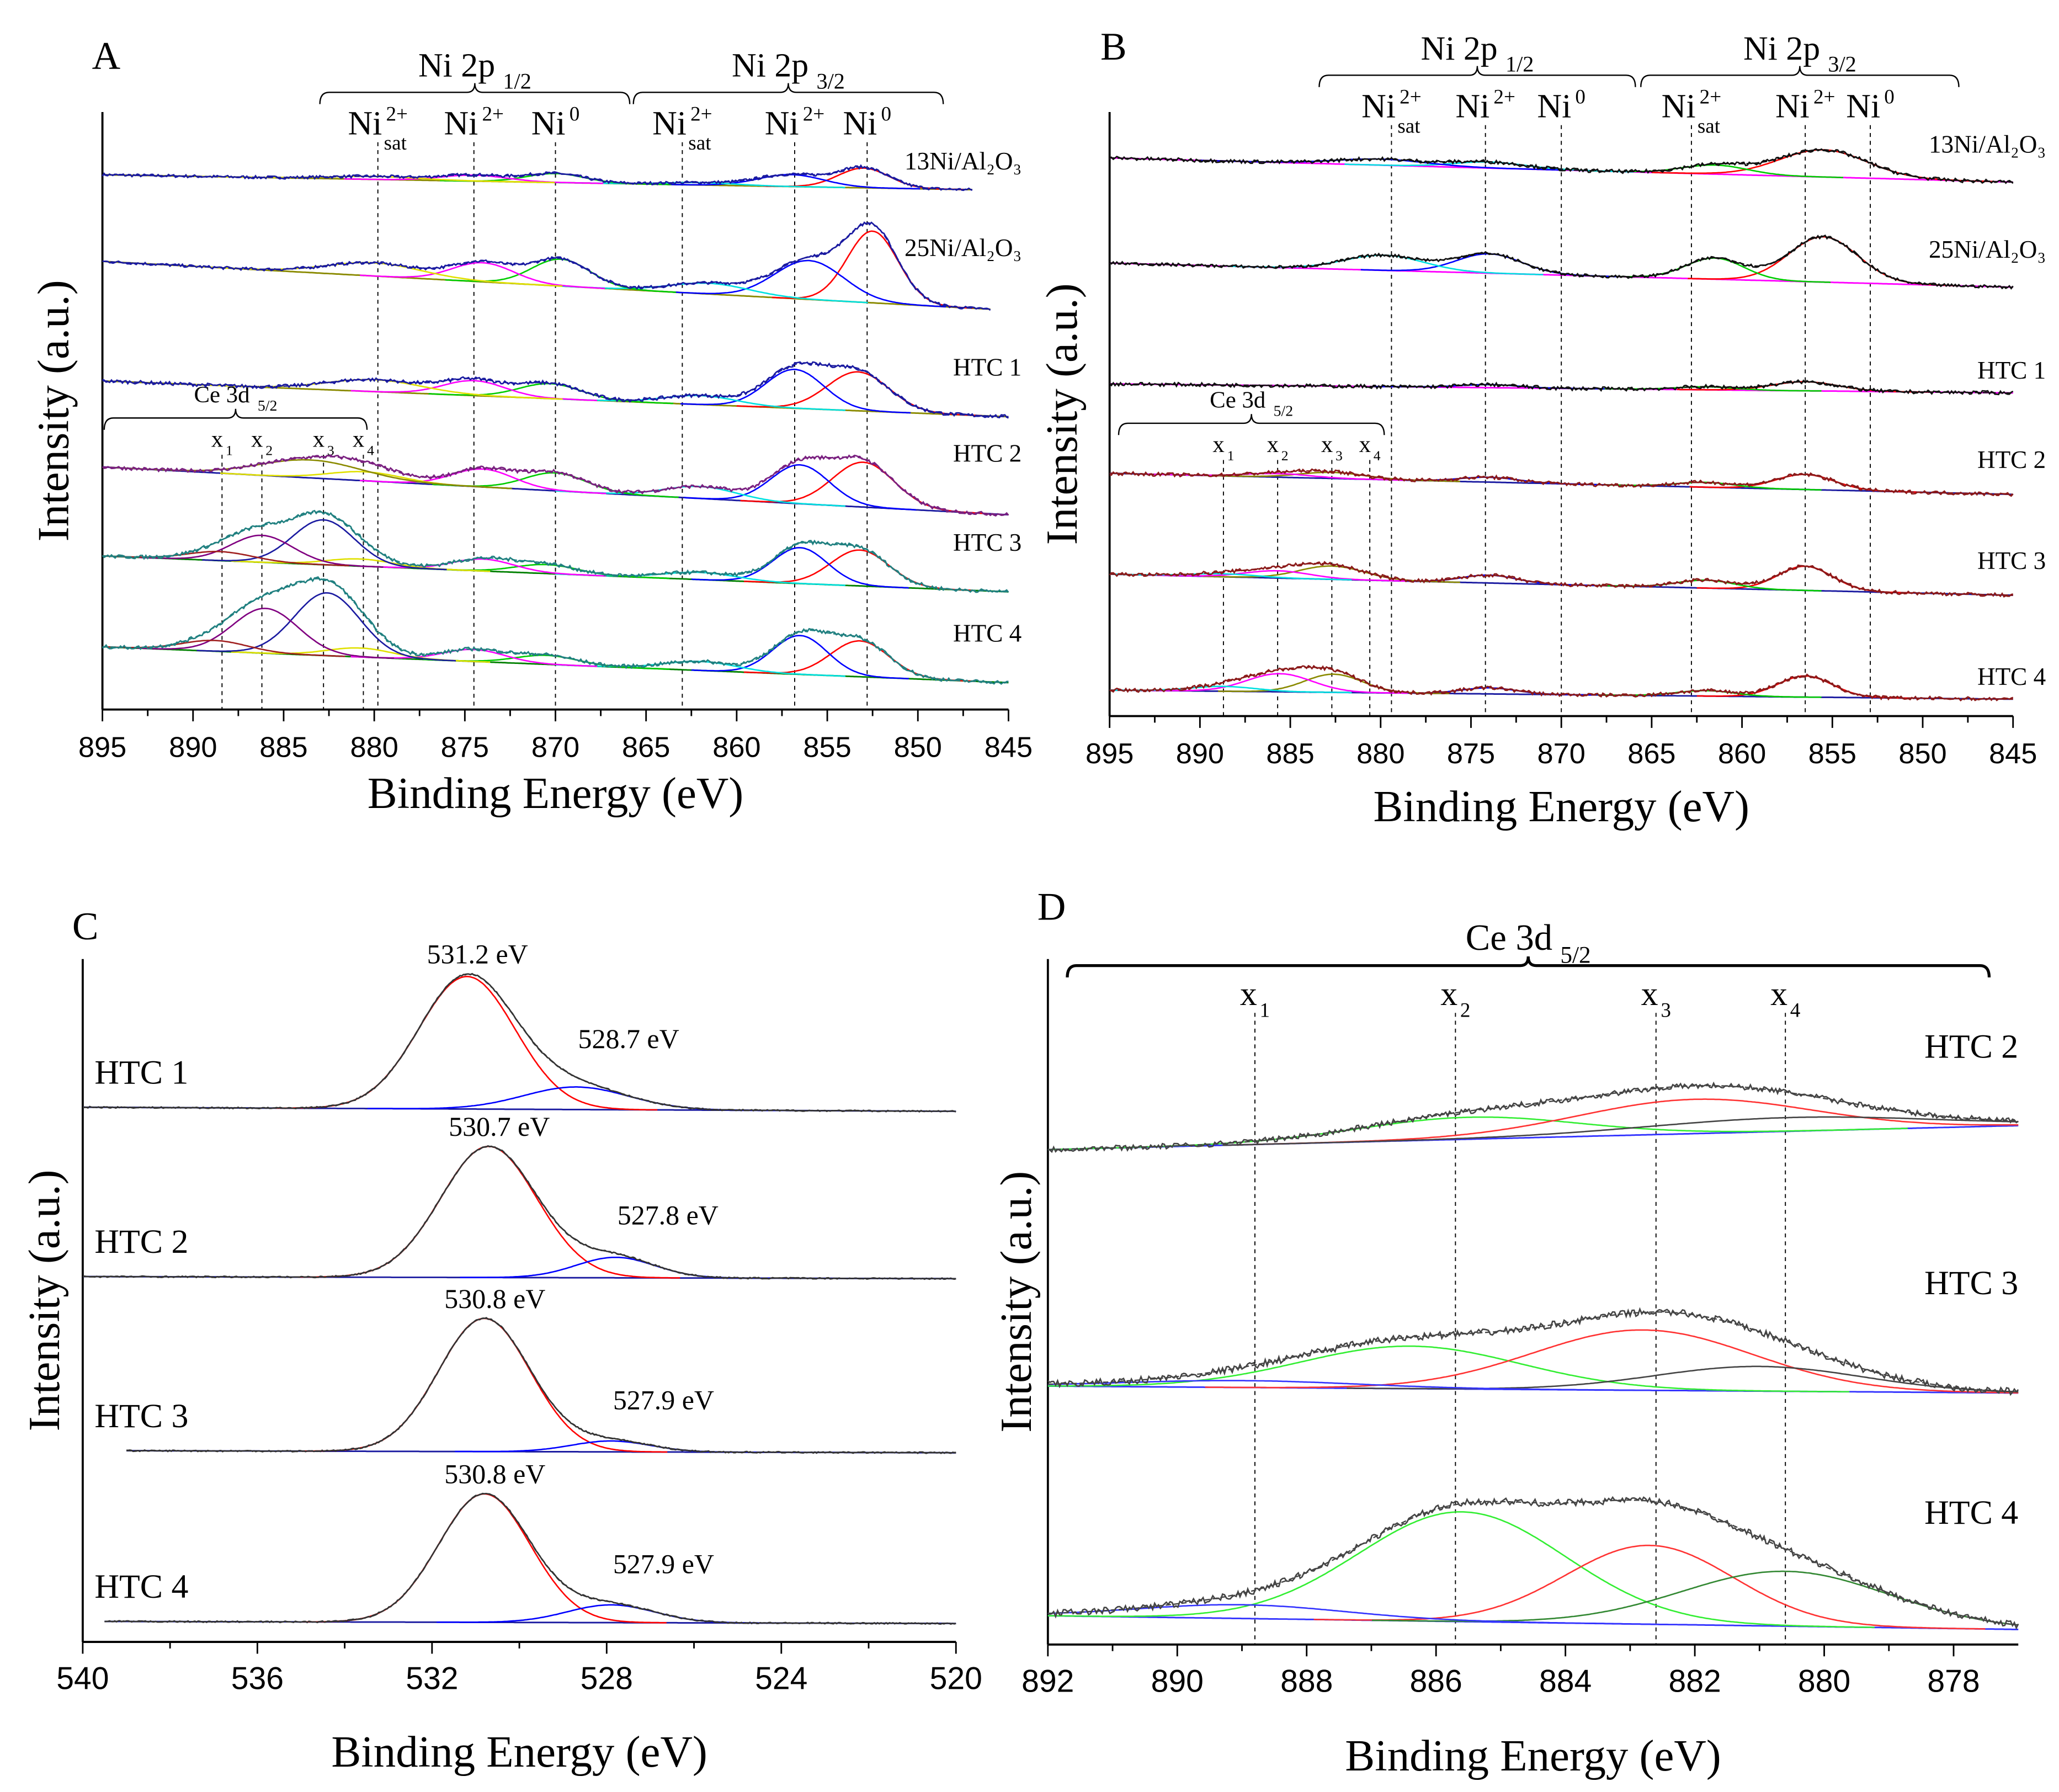 This screenshot has width=2059, height=1792. I want to click on x-tick-label: 888, so click(1306, 1681).